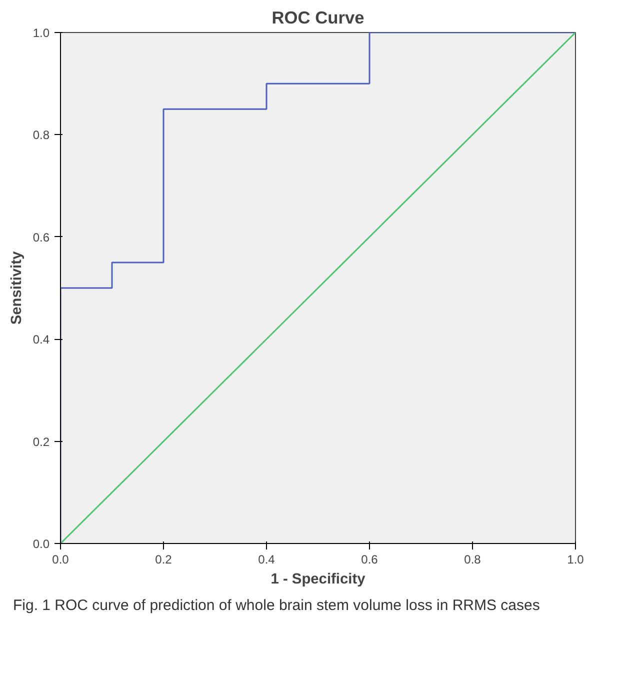 This screenshot has height=683, width=625. What do you see at coordinates (318, 18) in the screenshot?
I see `chart-title: ROC Curve` at bounding box center [318, 18].